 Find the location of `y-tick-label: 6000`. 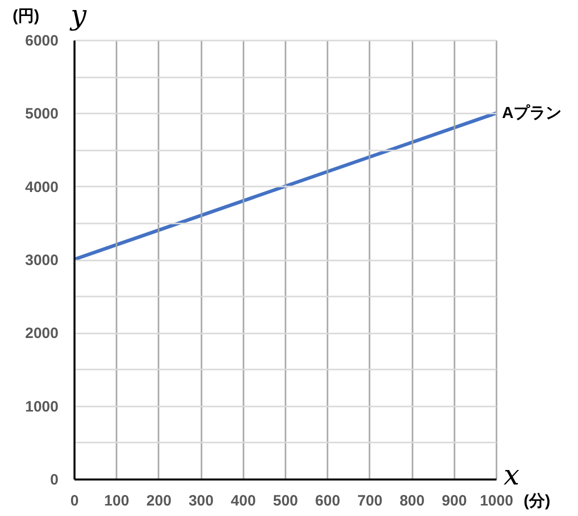

y-tick-label: 6000 is located at coordinates (41, 41).